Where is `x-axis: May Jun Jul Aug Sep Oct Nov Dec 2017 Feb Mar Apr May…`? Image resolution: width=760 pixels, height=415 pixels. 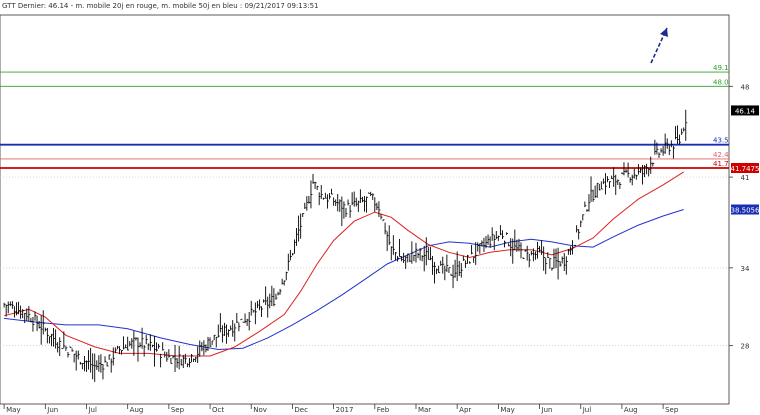 x-axis: May Jun Jul Aug Sep Oct Nov Dec 2017 Feb Mar Apr May… is located at coordinates (341, 409).